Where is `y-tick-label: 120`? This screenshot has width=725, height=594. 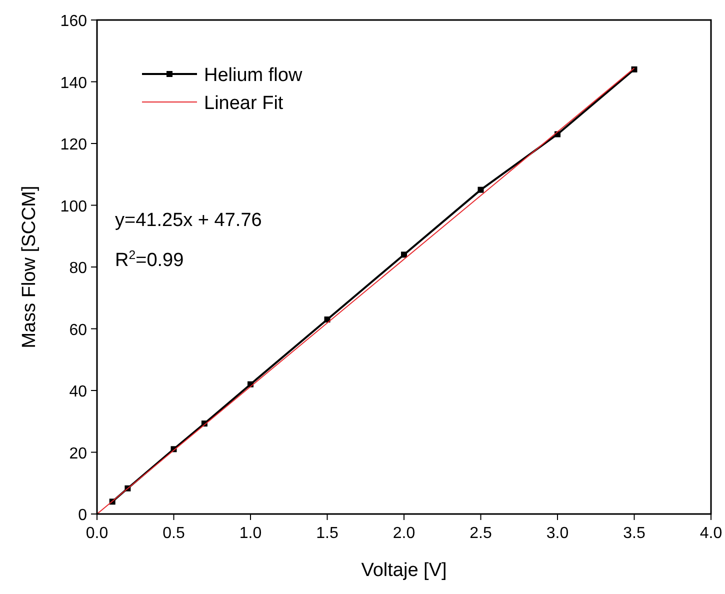 y-tick-label: 120 is located at coordinates (74, 145).